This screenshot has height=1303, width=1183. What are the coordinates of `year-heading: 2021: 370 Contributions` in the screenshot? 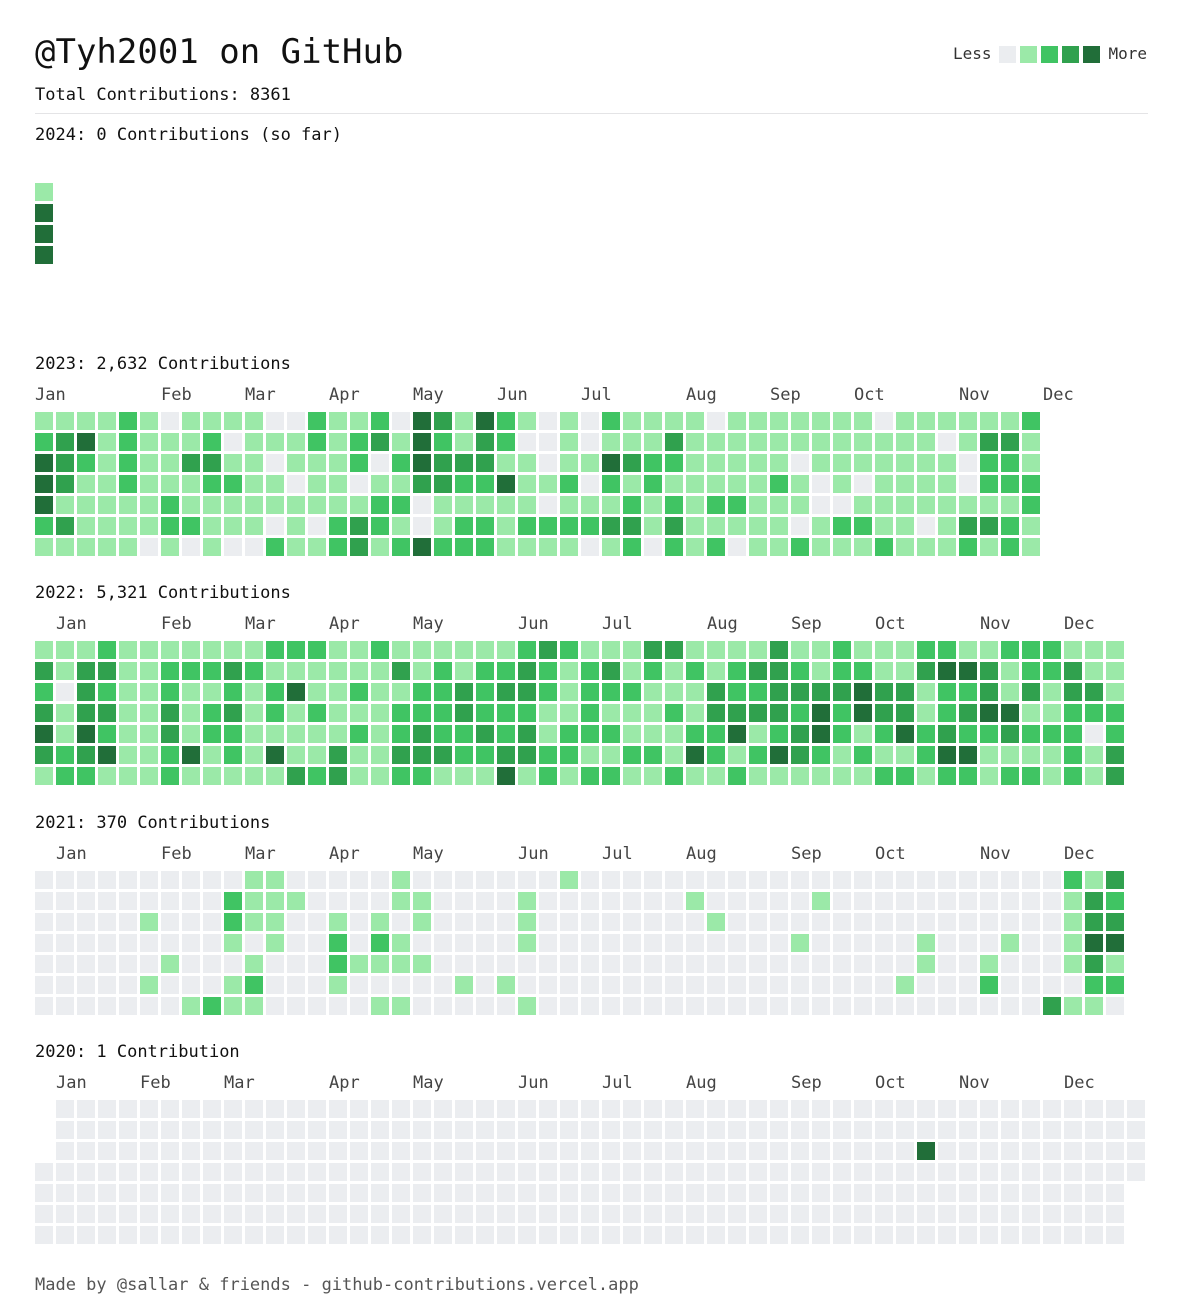 It's located at (152, 823).